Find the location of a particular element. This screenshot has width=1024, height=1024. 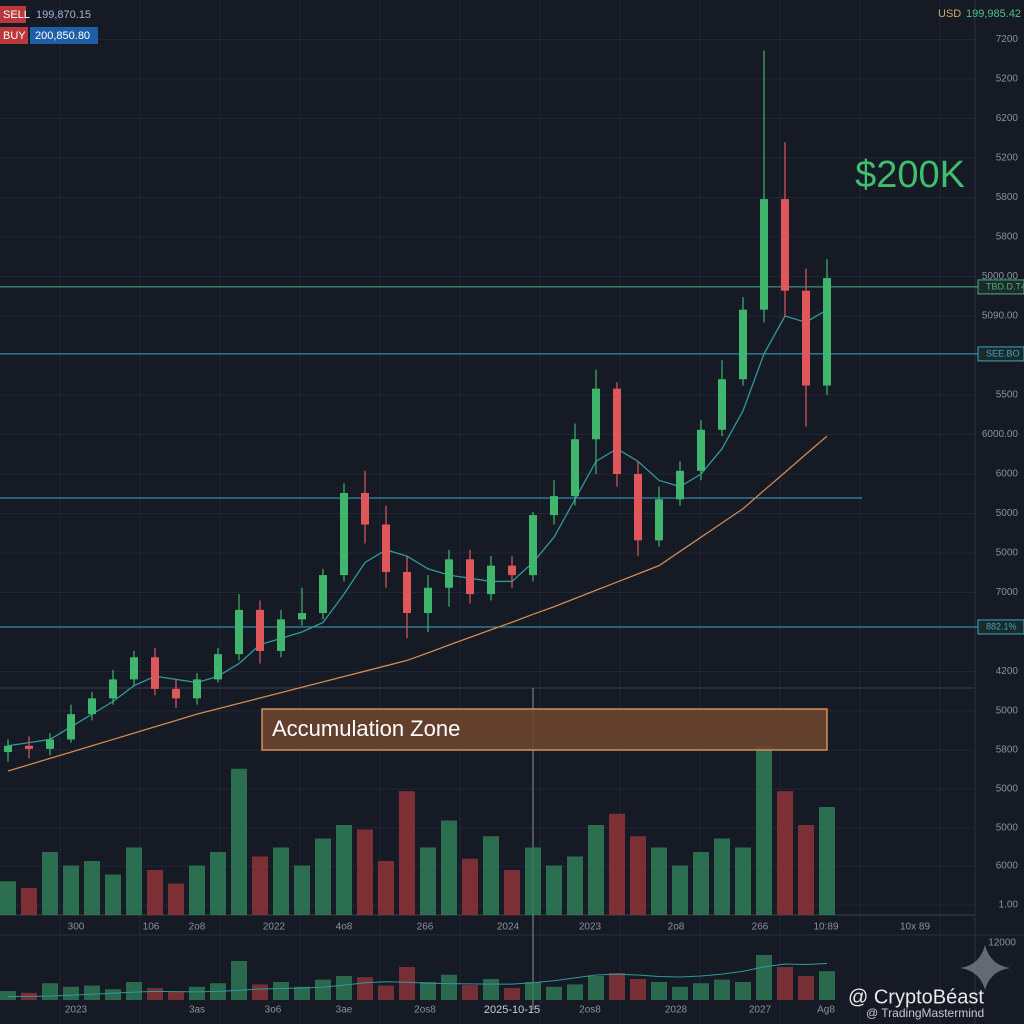

x-tick-label: 4o8 is located at coordinates (344, 927).